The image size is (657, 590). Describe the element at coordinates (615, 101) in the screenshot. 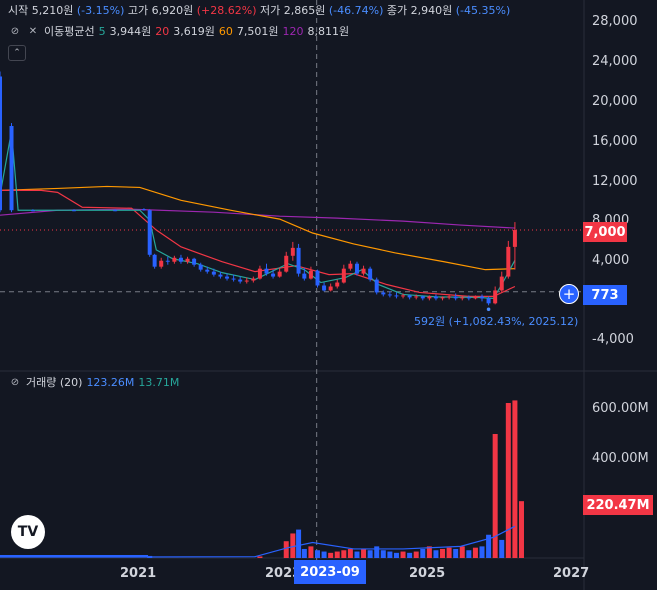

I see `price-tick: 20,000` at that location.